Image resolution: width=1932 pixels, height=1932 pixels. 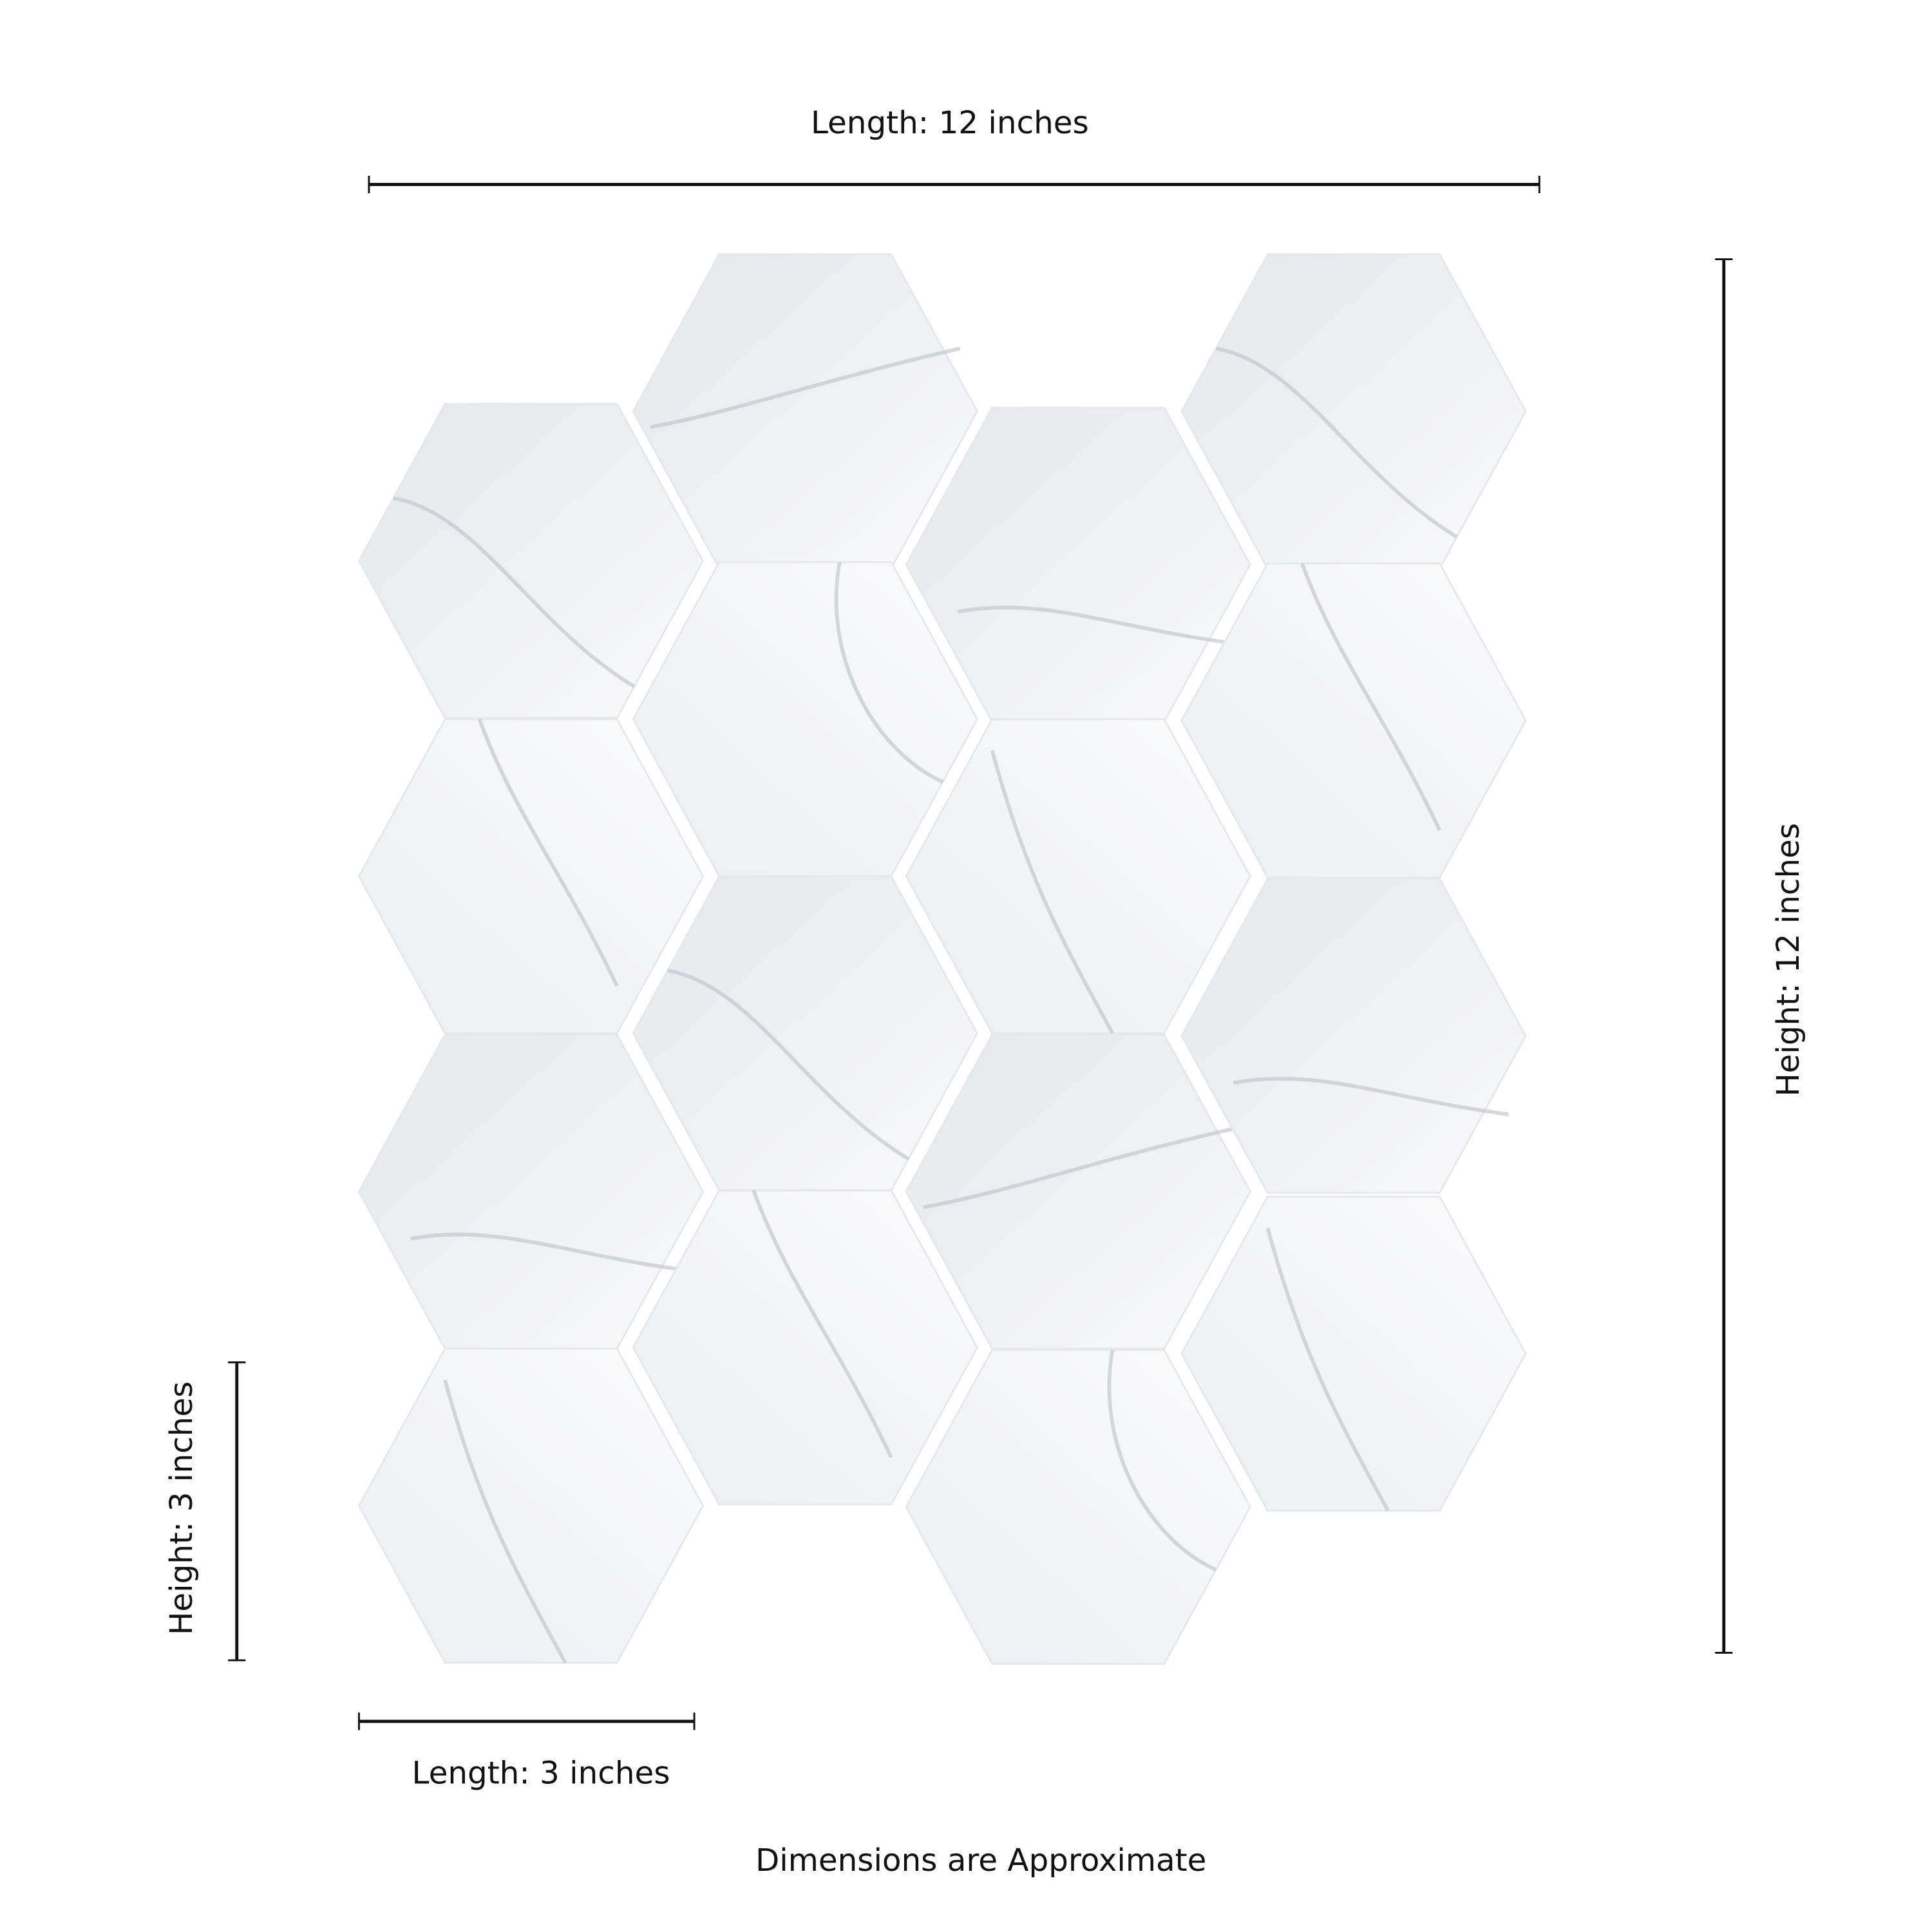 What do you see at coordinates (1760, 956) in the screenshot?
I see `overall-height-dimension: Height: 12 inches` at bounding box center [1760, 956].